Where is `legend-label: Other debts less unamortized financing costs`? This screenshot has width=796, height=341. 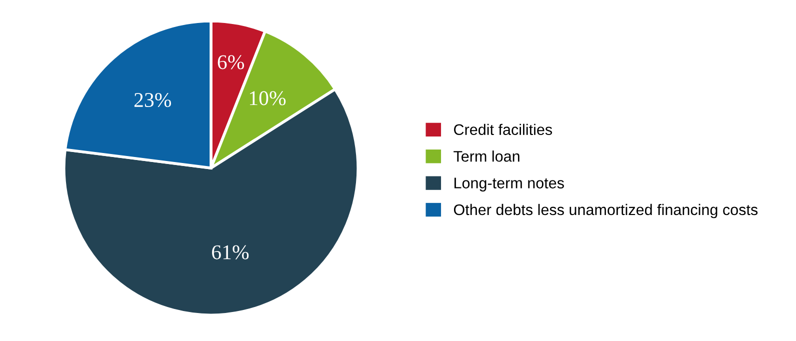 legend-label: Other debts less unamortized financing costs is located at coordinates (606, 211).